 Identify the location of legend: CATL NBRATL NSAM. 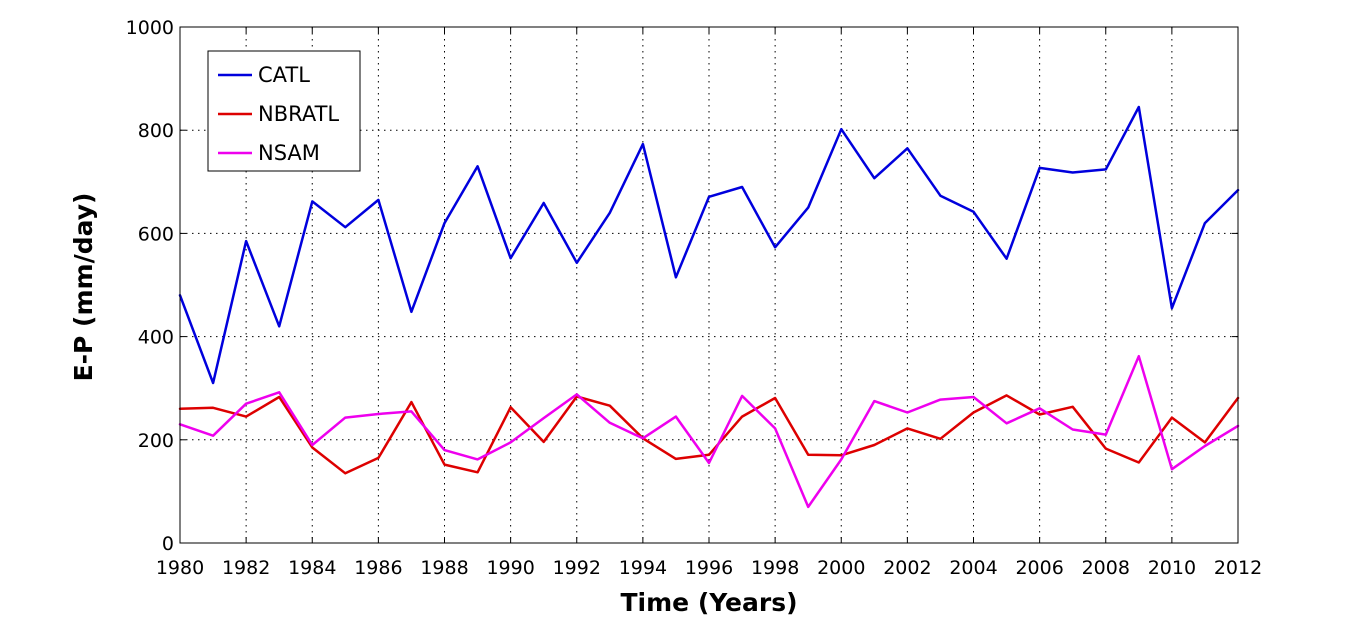
(284, 111).